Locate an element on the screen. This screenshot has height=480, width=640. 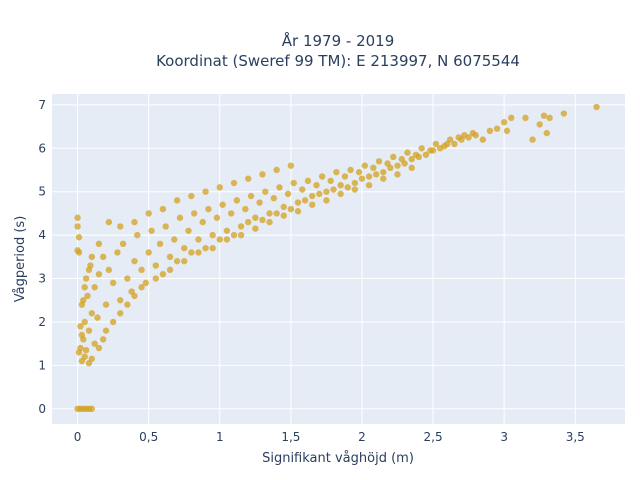
x-tick-label: 3 is located at coordinates (504, 437).